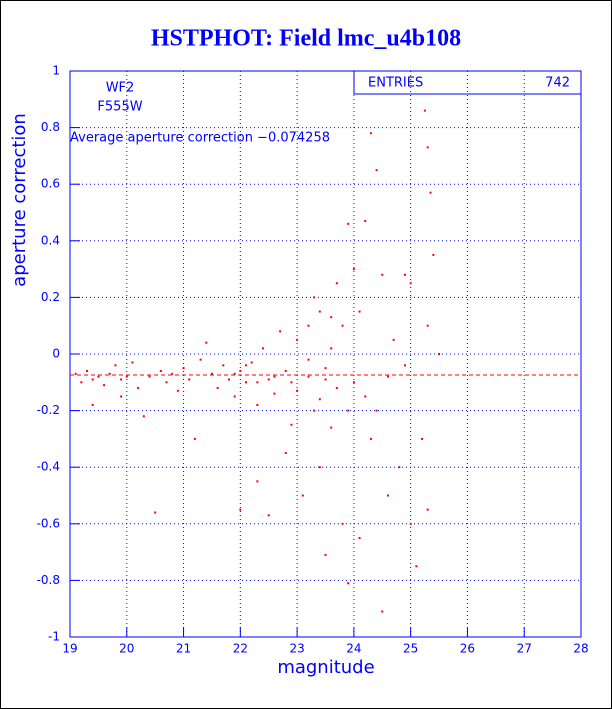 This screenshot has height=709, width=612. Describe the element at coordinates (325, 667) in the screenshot. I see `x-axis-label: magnitude` at that location.